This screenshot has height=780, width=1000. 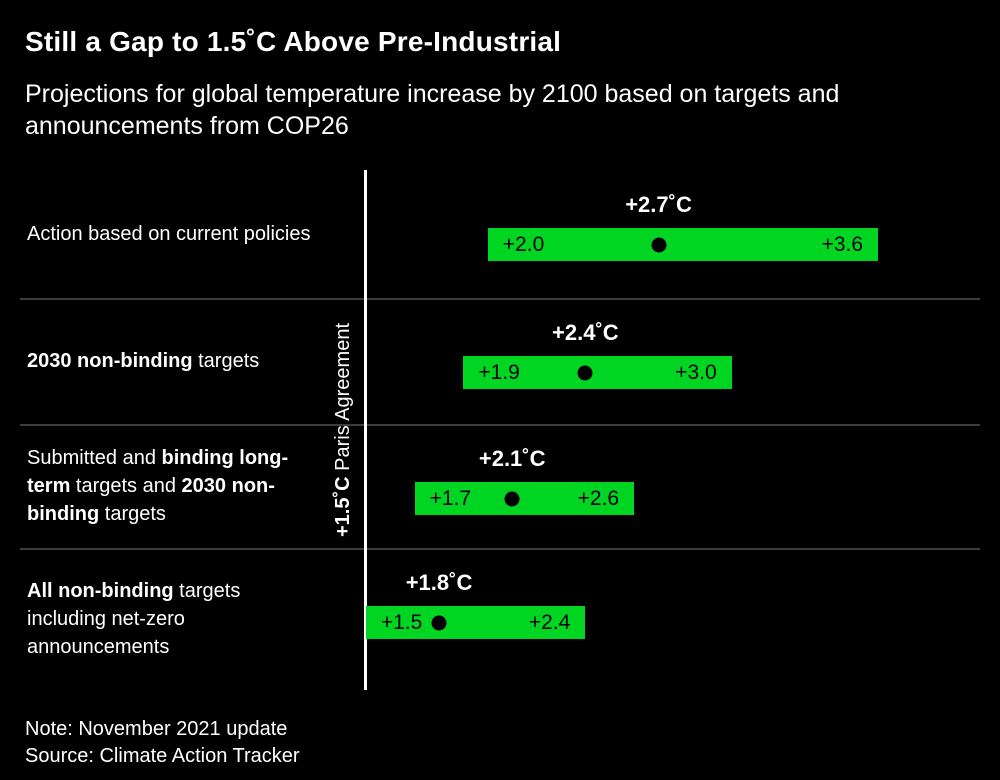 I want to click on source: Source: Climate Action Tracker, so click(x=162, y=756).